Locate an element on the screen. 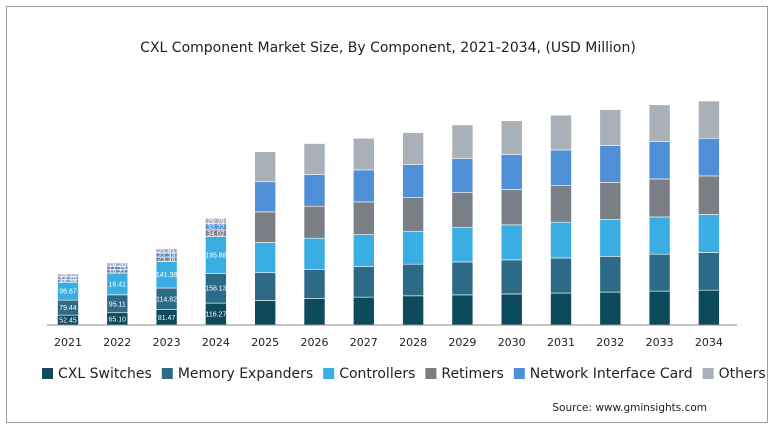  data-label-2021-1: 79.44 is located at coordinates (68, 308).